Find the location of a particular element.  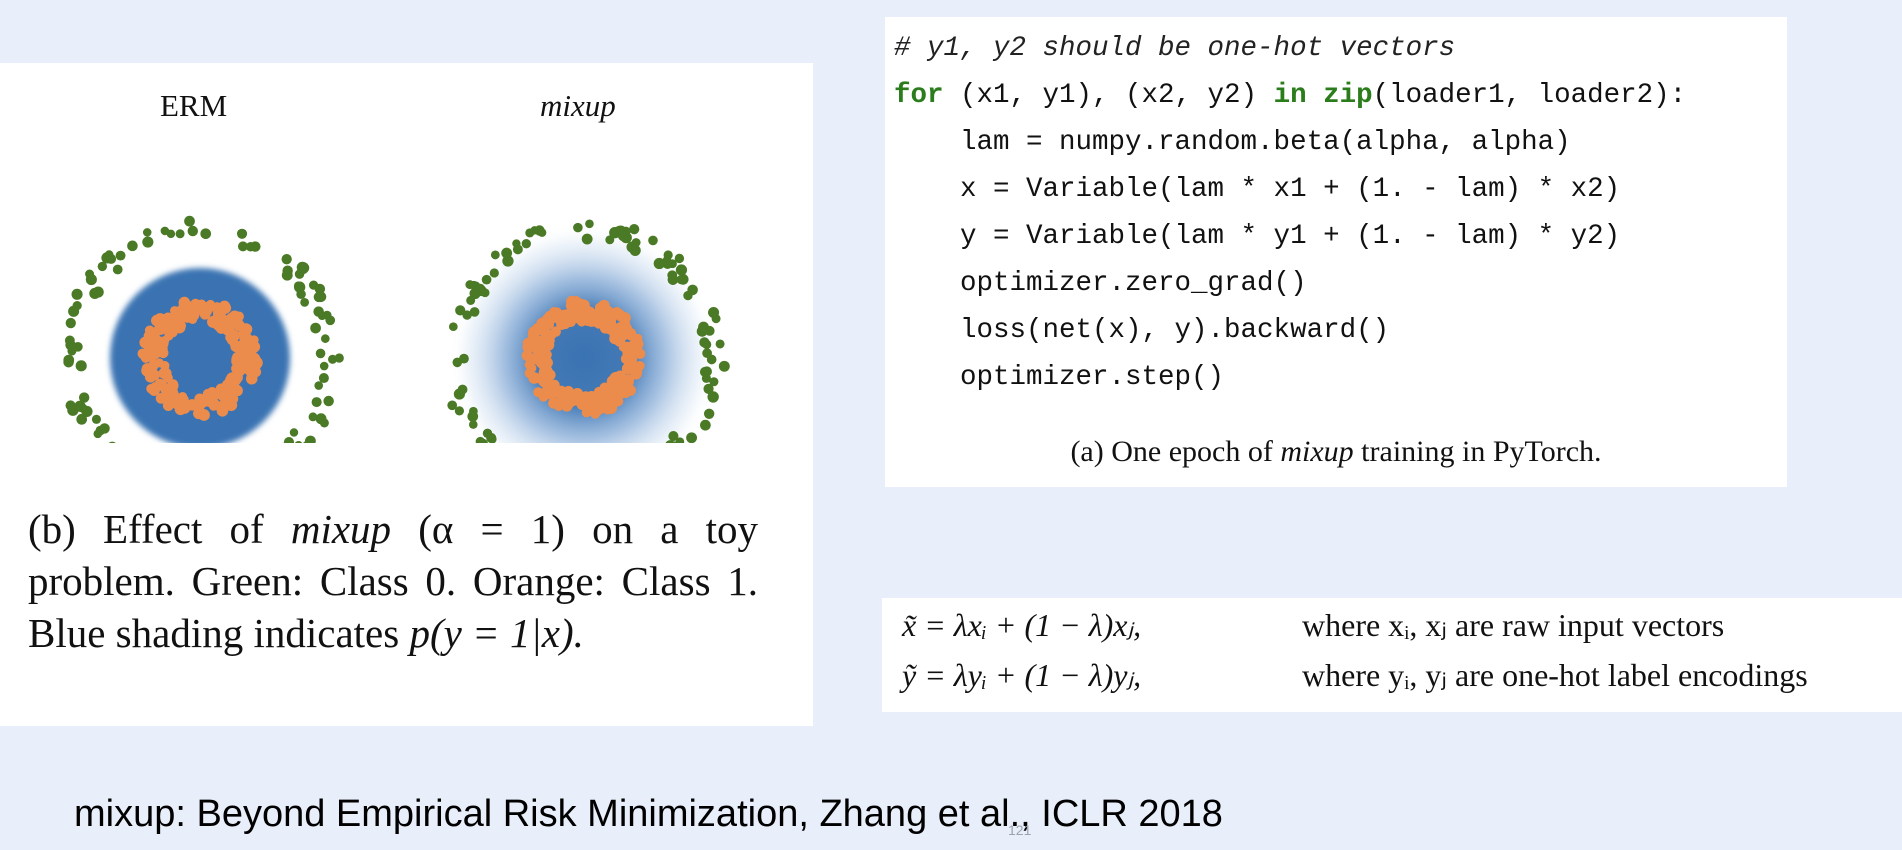

caption-a-mixup: mixup is located at coordinates (1317, 451).